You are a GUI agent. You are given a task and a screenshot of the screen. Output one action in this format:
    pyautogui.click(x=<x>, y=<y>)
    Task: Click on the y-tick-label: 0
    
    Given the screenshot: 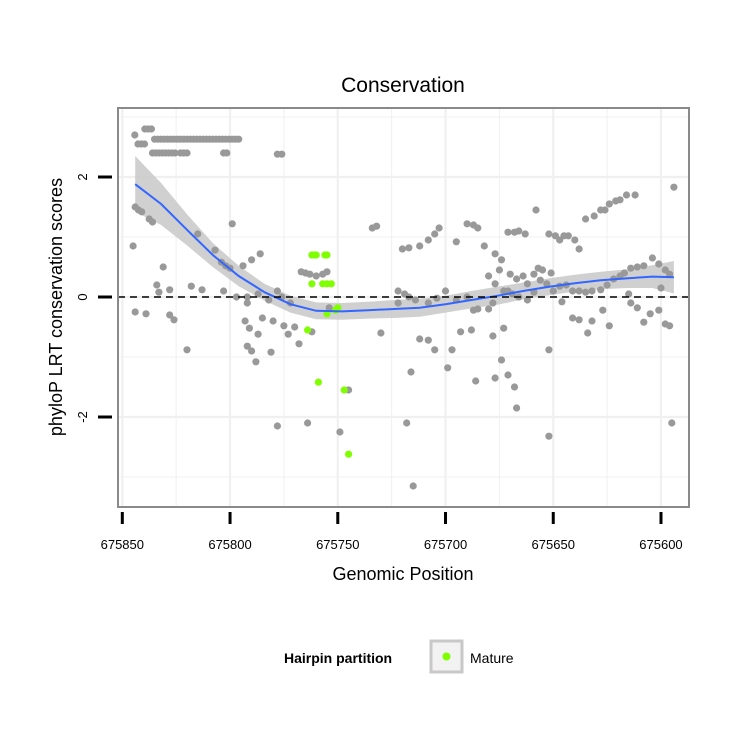 What is the action you would take?
    pyautogui.click(x=82, y=296)
    